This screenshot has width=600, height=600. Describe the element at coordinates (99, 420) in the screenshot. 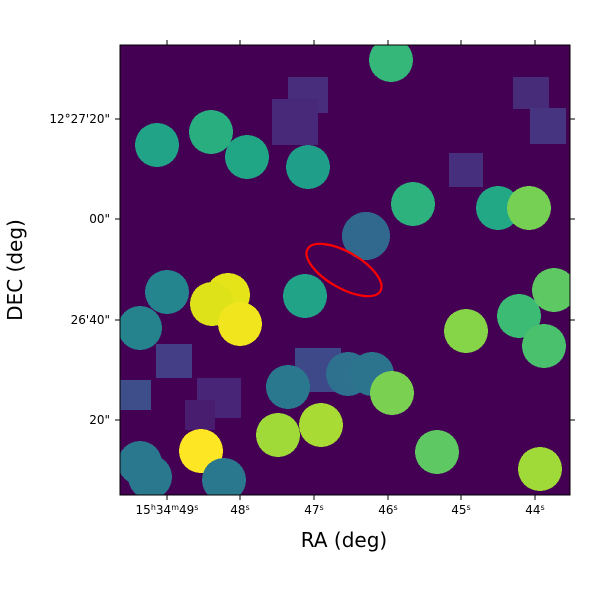

I see `y-tick-label: 20"` at that location.